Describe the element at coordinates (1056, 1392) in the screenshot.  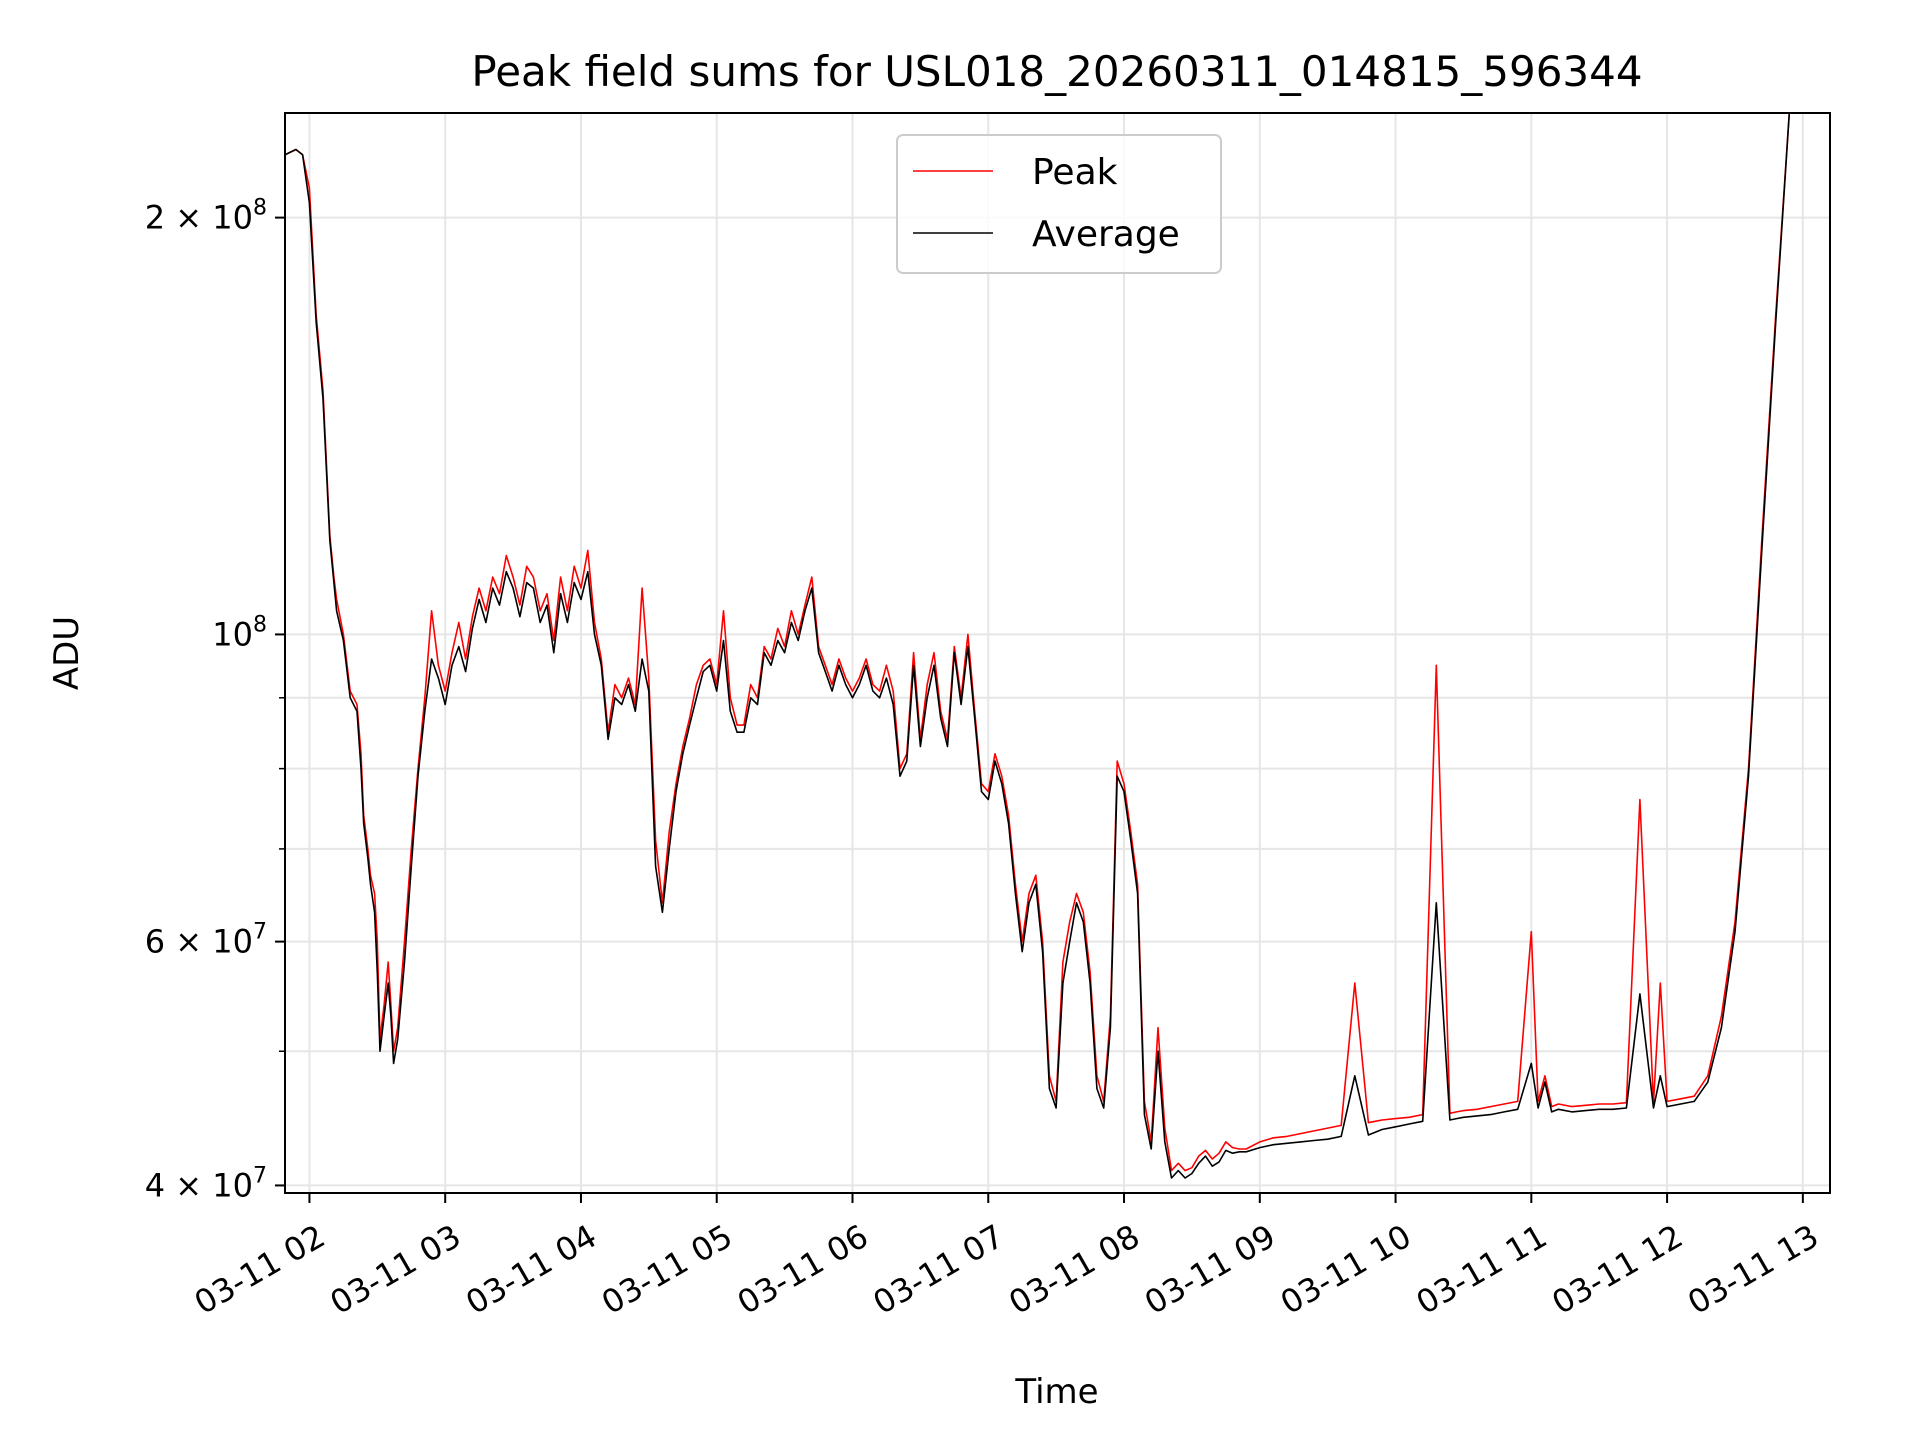
I see `x-axis-label: Time` at that location.